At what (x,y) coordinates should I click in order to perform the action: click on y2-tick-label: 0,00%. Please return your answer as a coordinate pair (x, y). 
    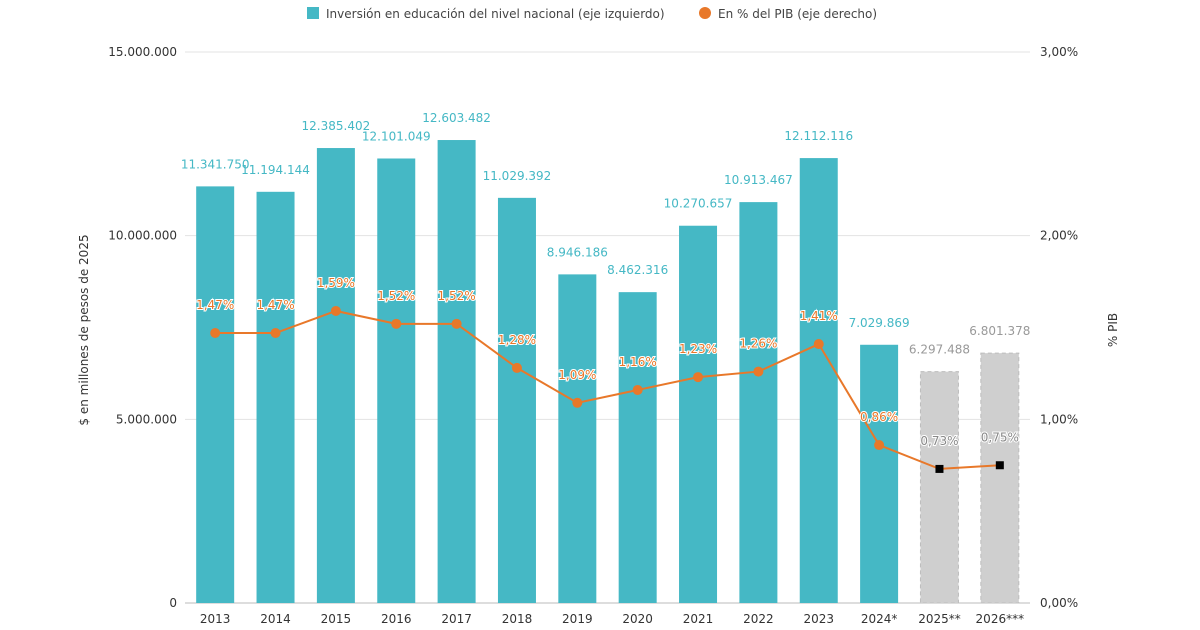
    Looking at the image, I should click on (1059, 603).